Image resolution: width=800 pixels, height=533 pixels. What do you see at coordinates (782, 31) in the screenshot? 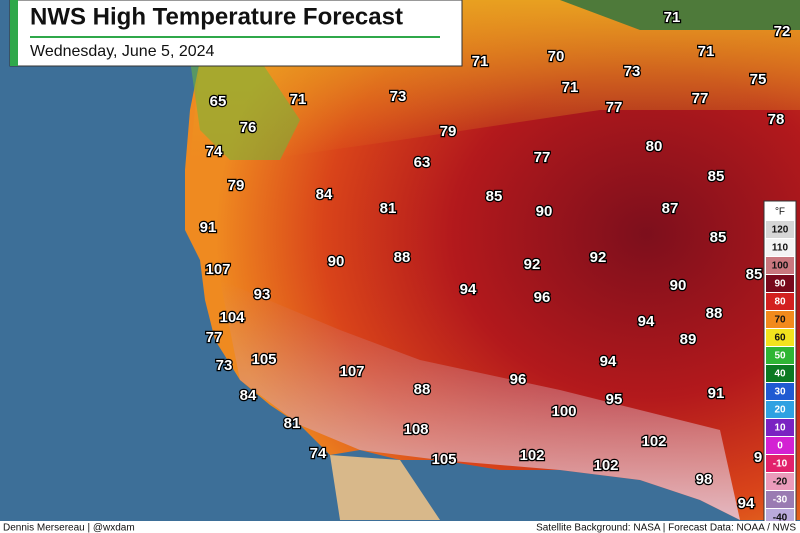
I see `temperature-label: 72` at bounding box center [782, 31].